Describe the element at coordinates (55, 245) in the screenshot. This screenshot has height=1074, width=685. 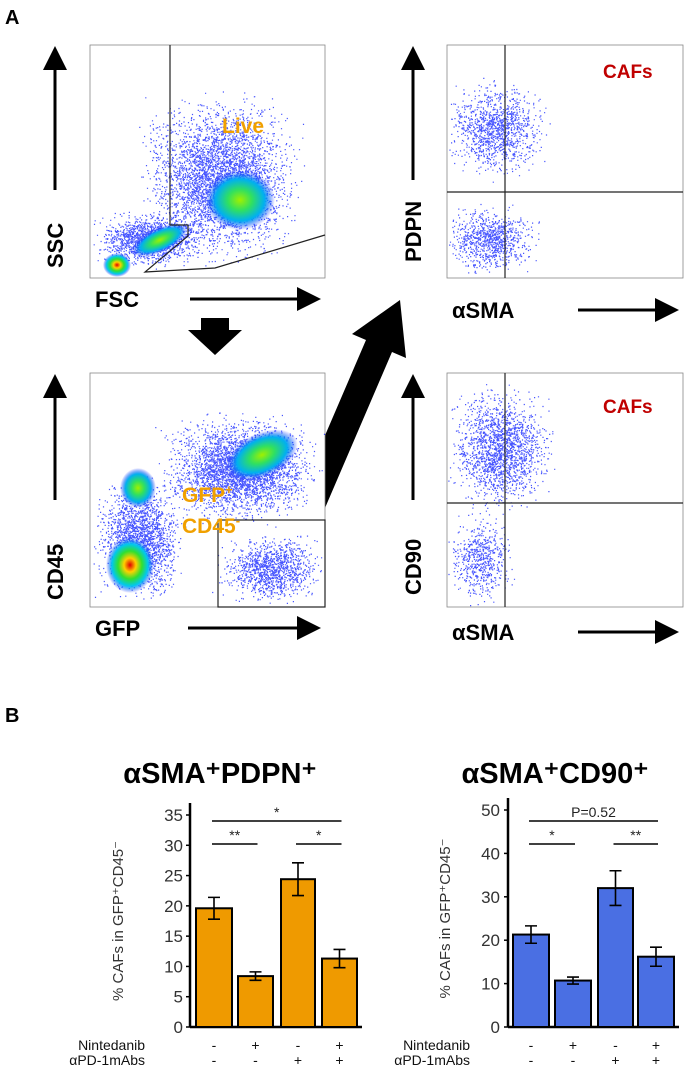
I see `y-axis-label: SSC` at that location.